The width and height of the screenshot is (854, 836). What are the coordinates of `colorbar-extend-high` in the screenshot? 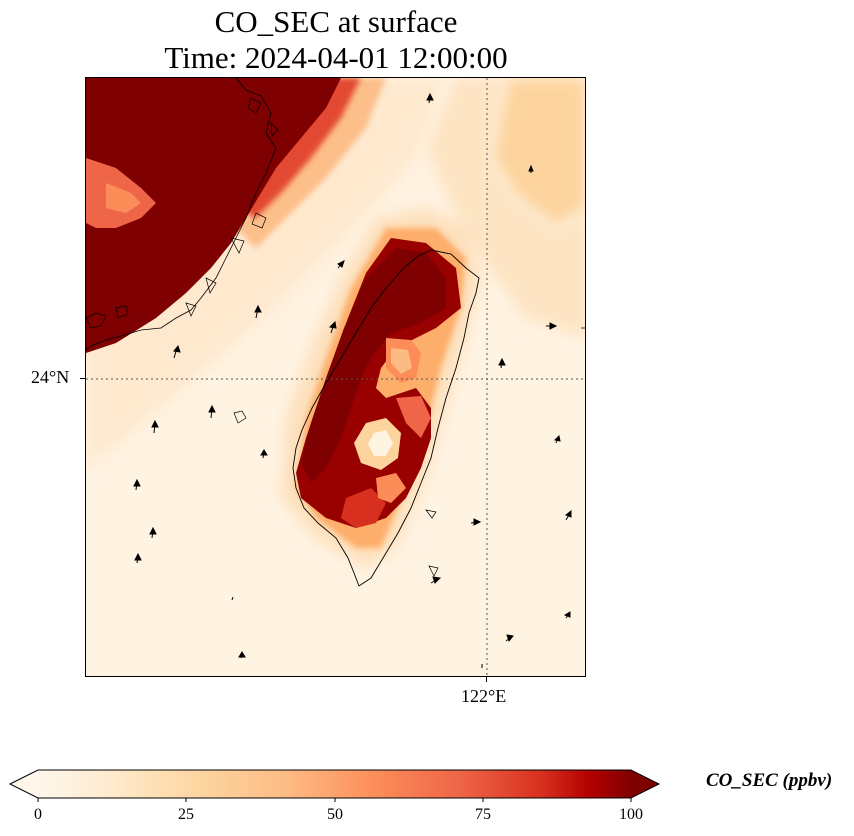 It's located at (645, 784).